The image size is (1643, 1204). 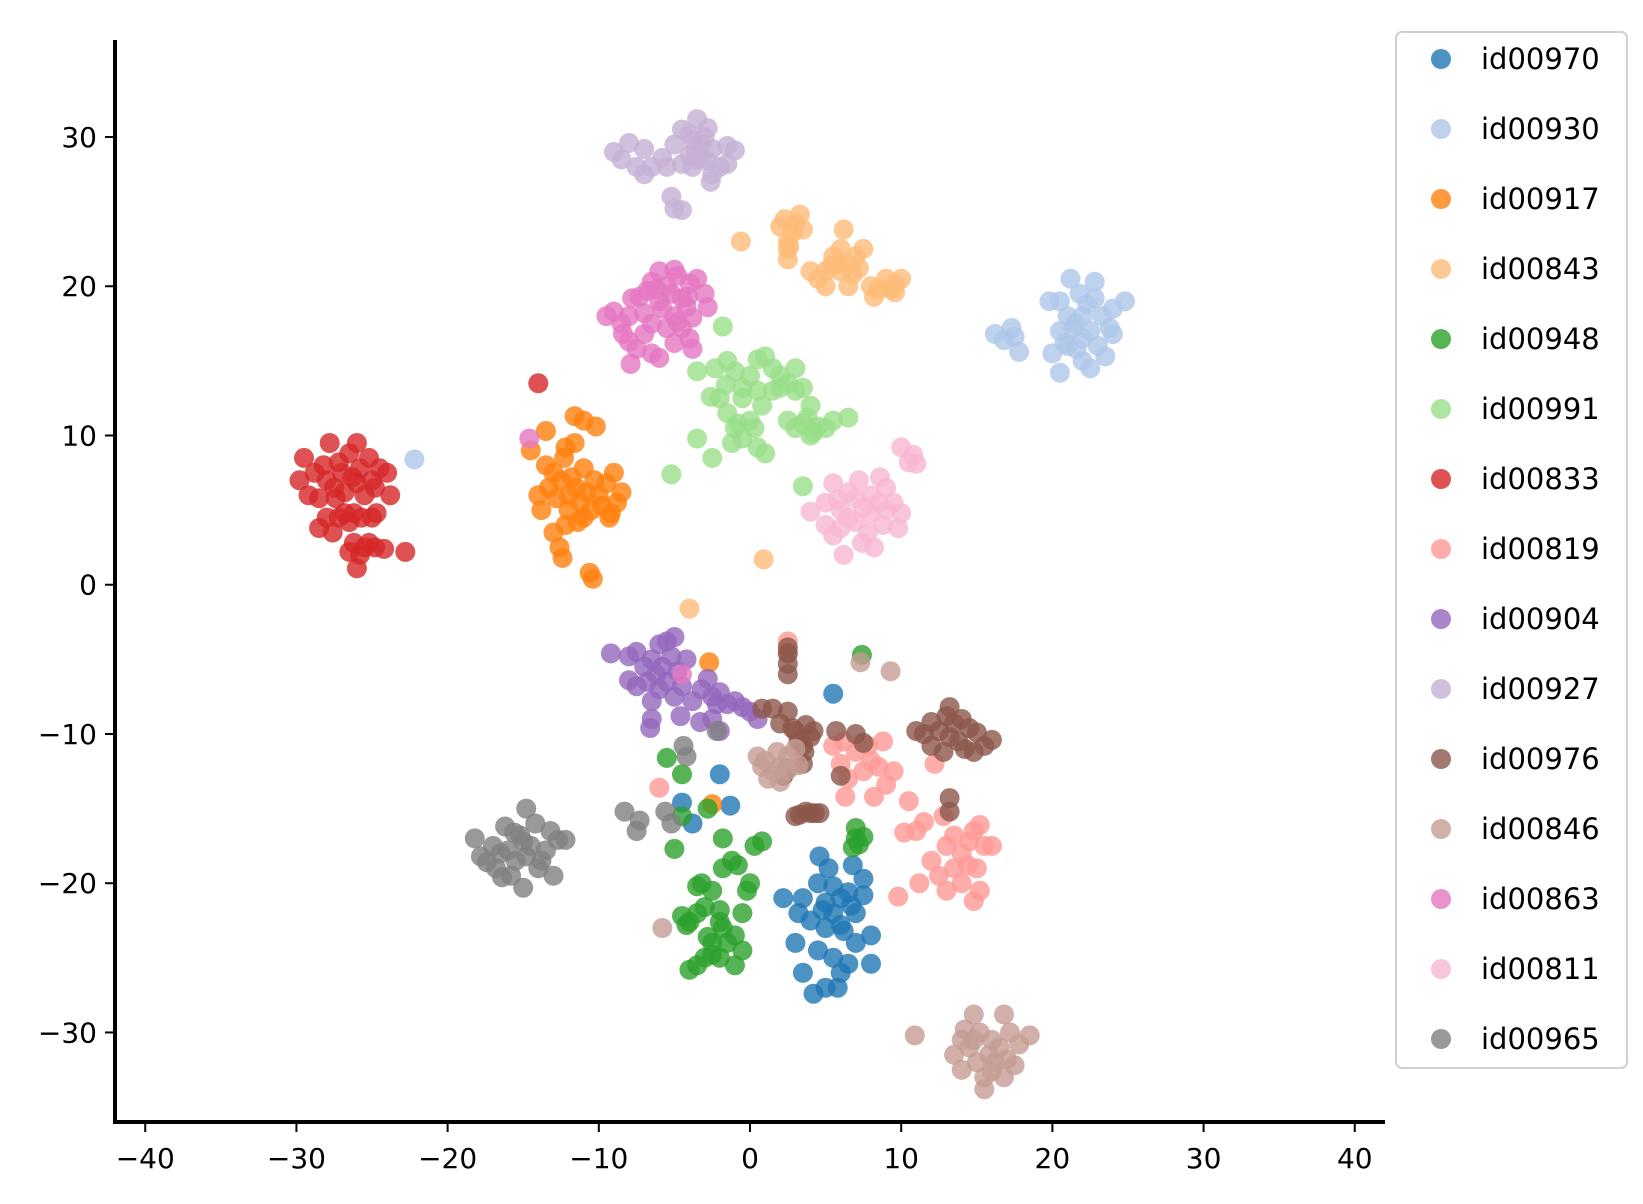 What do you see at coordinates (1441, 1039) in the screenshot?
I see `legend-marker` at bounding box center [1441, 1039].